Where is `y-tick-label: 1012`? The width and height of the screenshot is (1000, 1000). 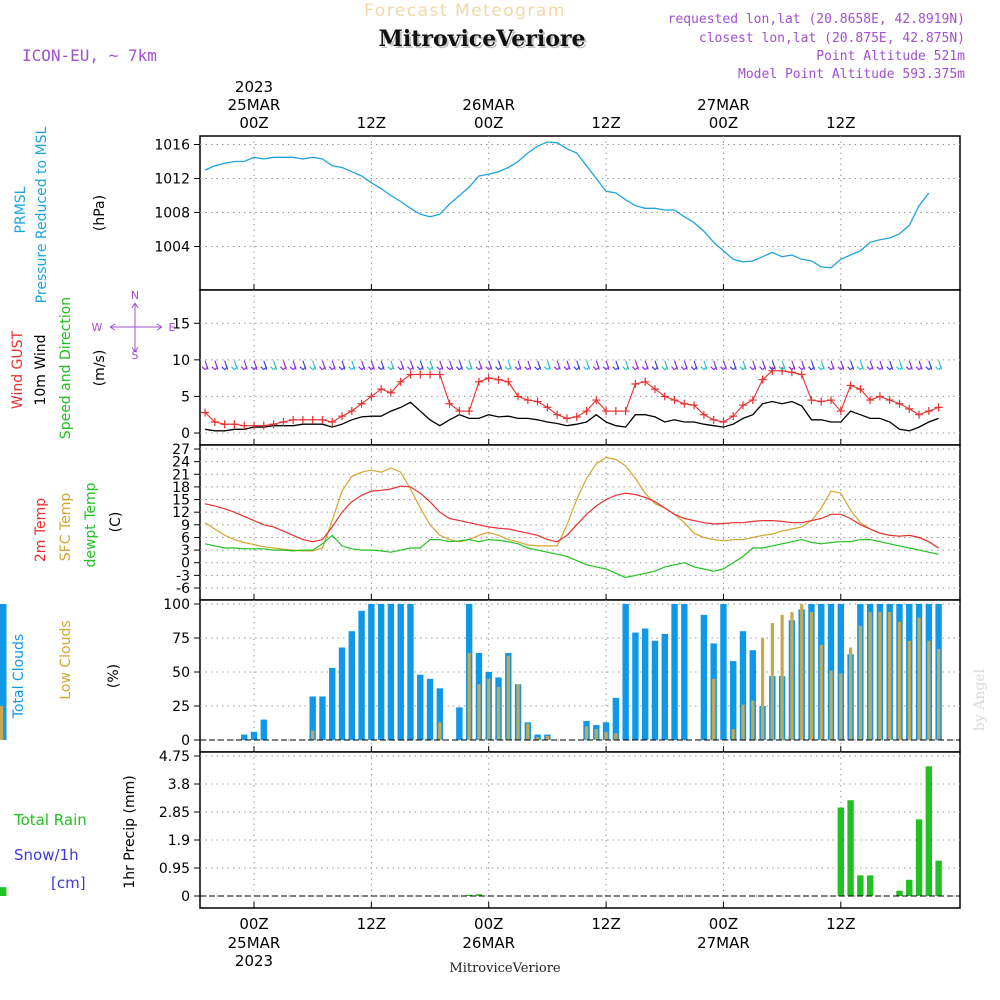 y-tick-label: 1012 is located at coordinates (172, 180).